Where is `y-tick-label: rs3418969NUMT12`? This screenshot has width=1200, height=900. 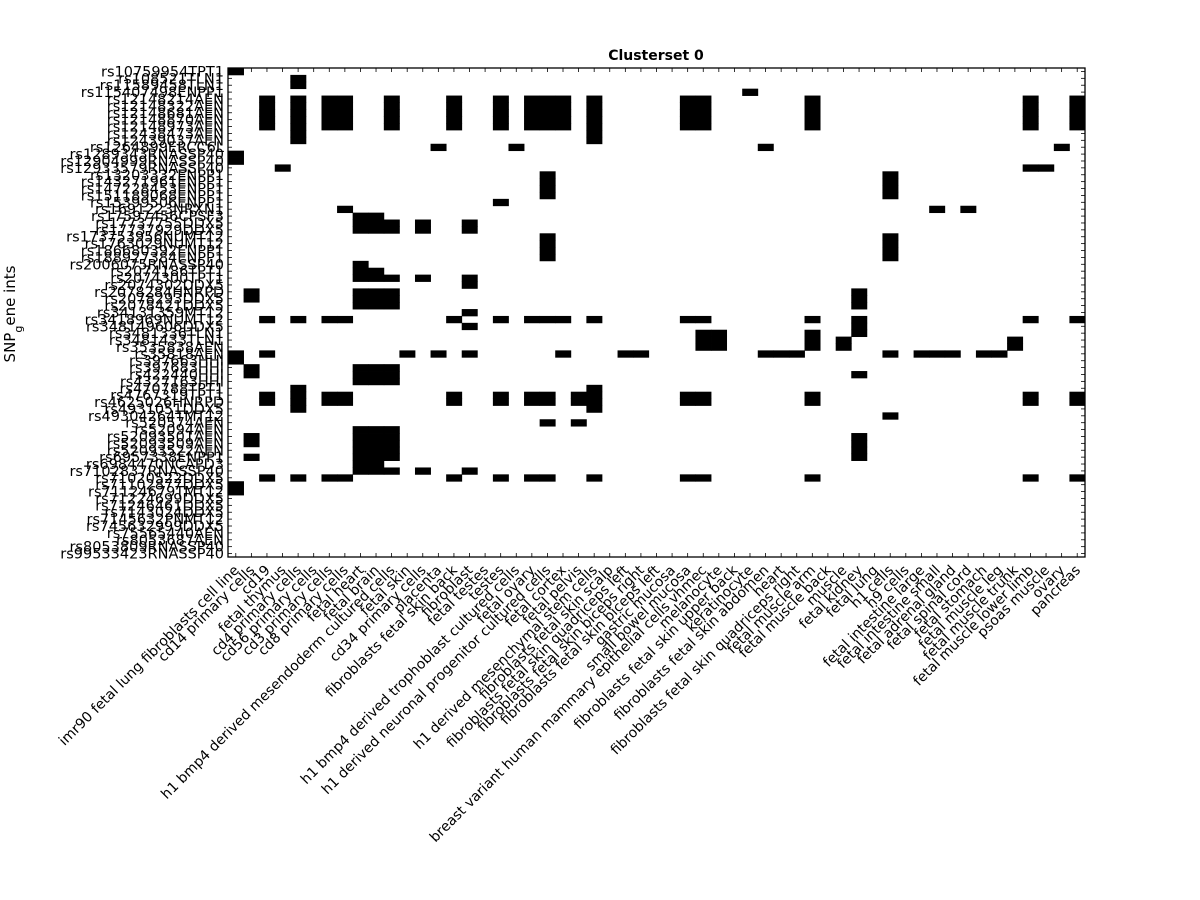 y-tick-label: rs3418969NUMT12 is located at coordinates (154, 320).